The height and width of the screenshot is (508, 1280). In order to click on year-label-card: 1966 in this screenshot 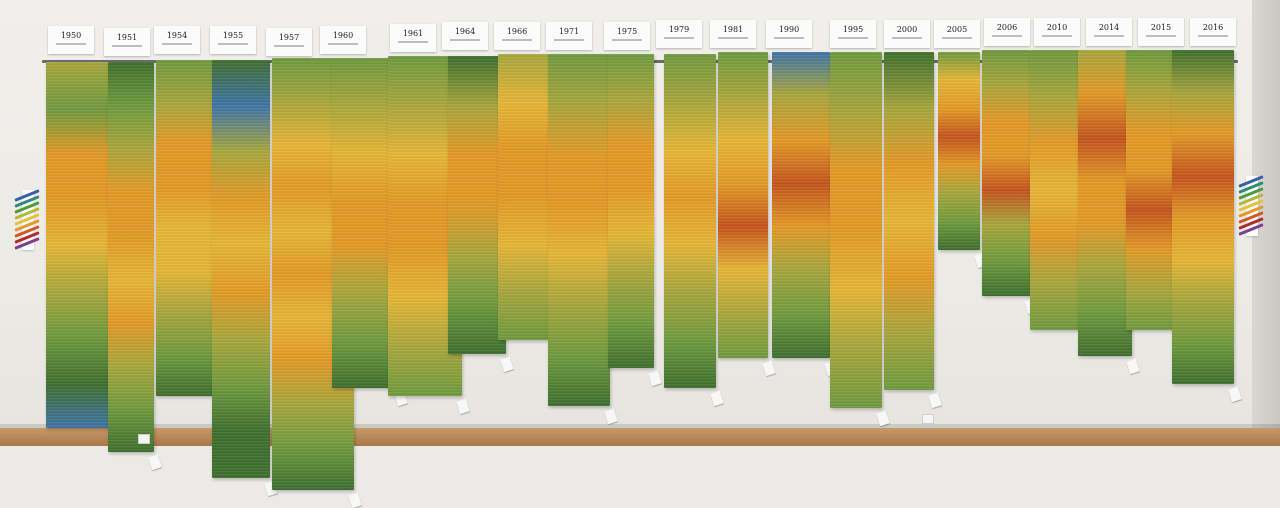, I will do `click(517, 36)`.